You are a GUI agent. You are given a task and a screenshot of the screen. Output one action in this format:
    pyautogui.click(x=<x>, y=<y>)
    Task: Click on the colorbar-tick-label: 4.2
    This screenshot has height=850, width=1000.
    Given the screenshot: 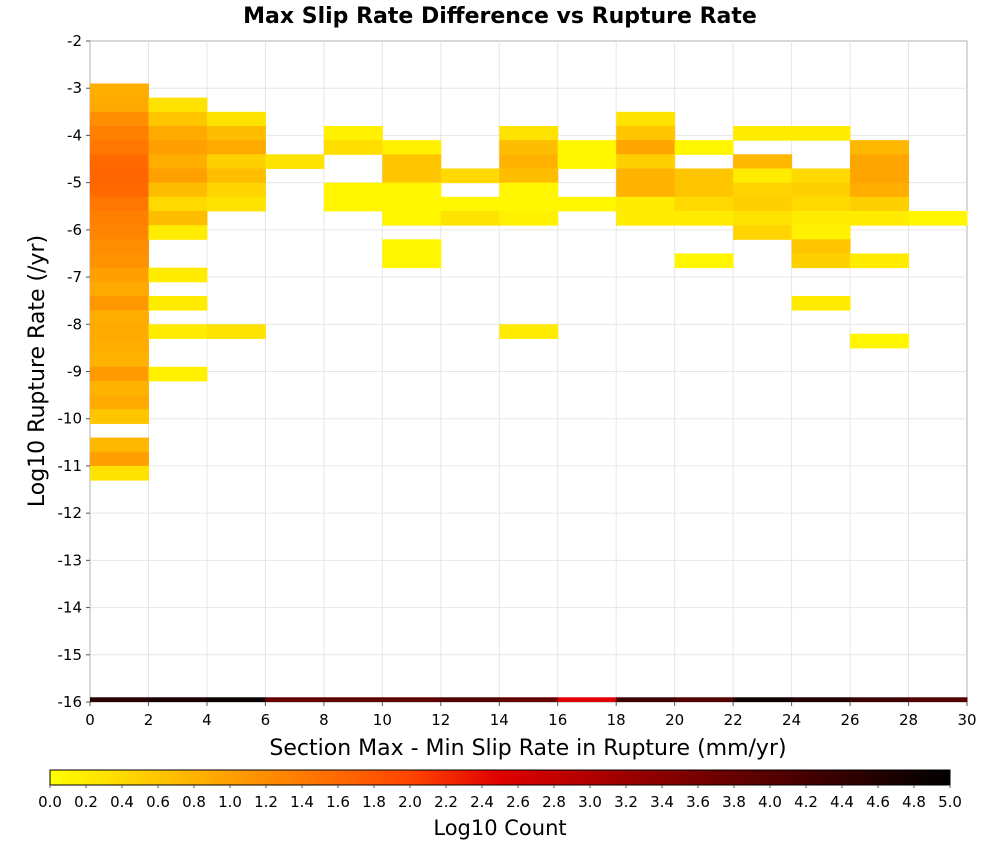 What is the action you would take?
    pyautogui.click(x=806, y=802)
    